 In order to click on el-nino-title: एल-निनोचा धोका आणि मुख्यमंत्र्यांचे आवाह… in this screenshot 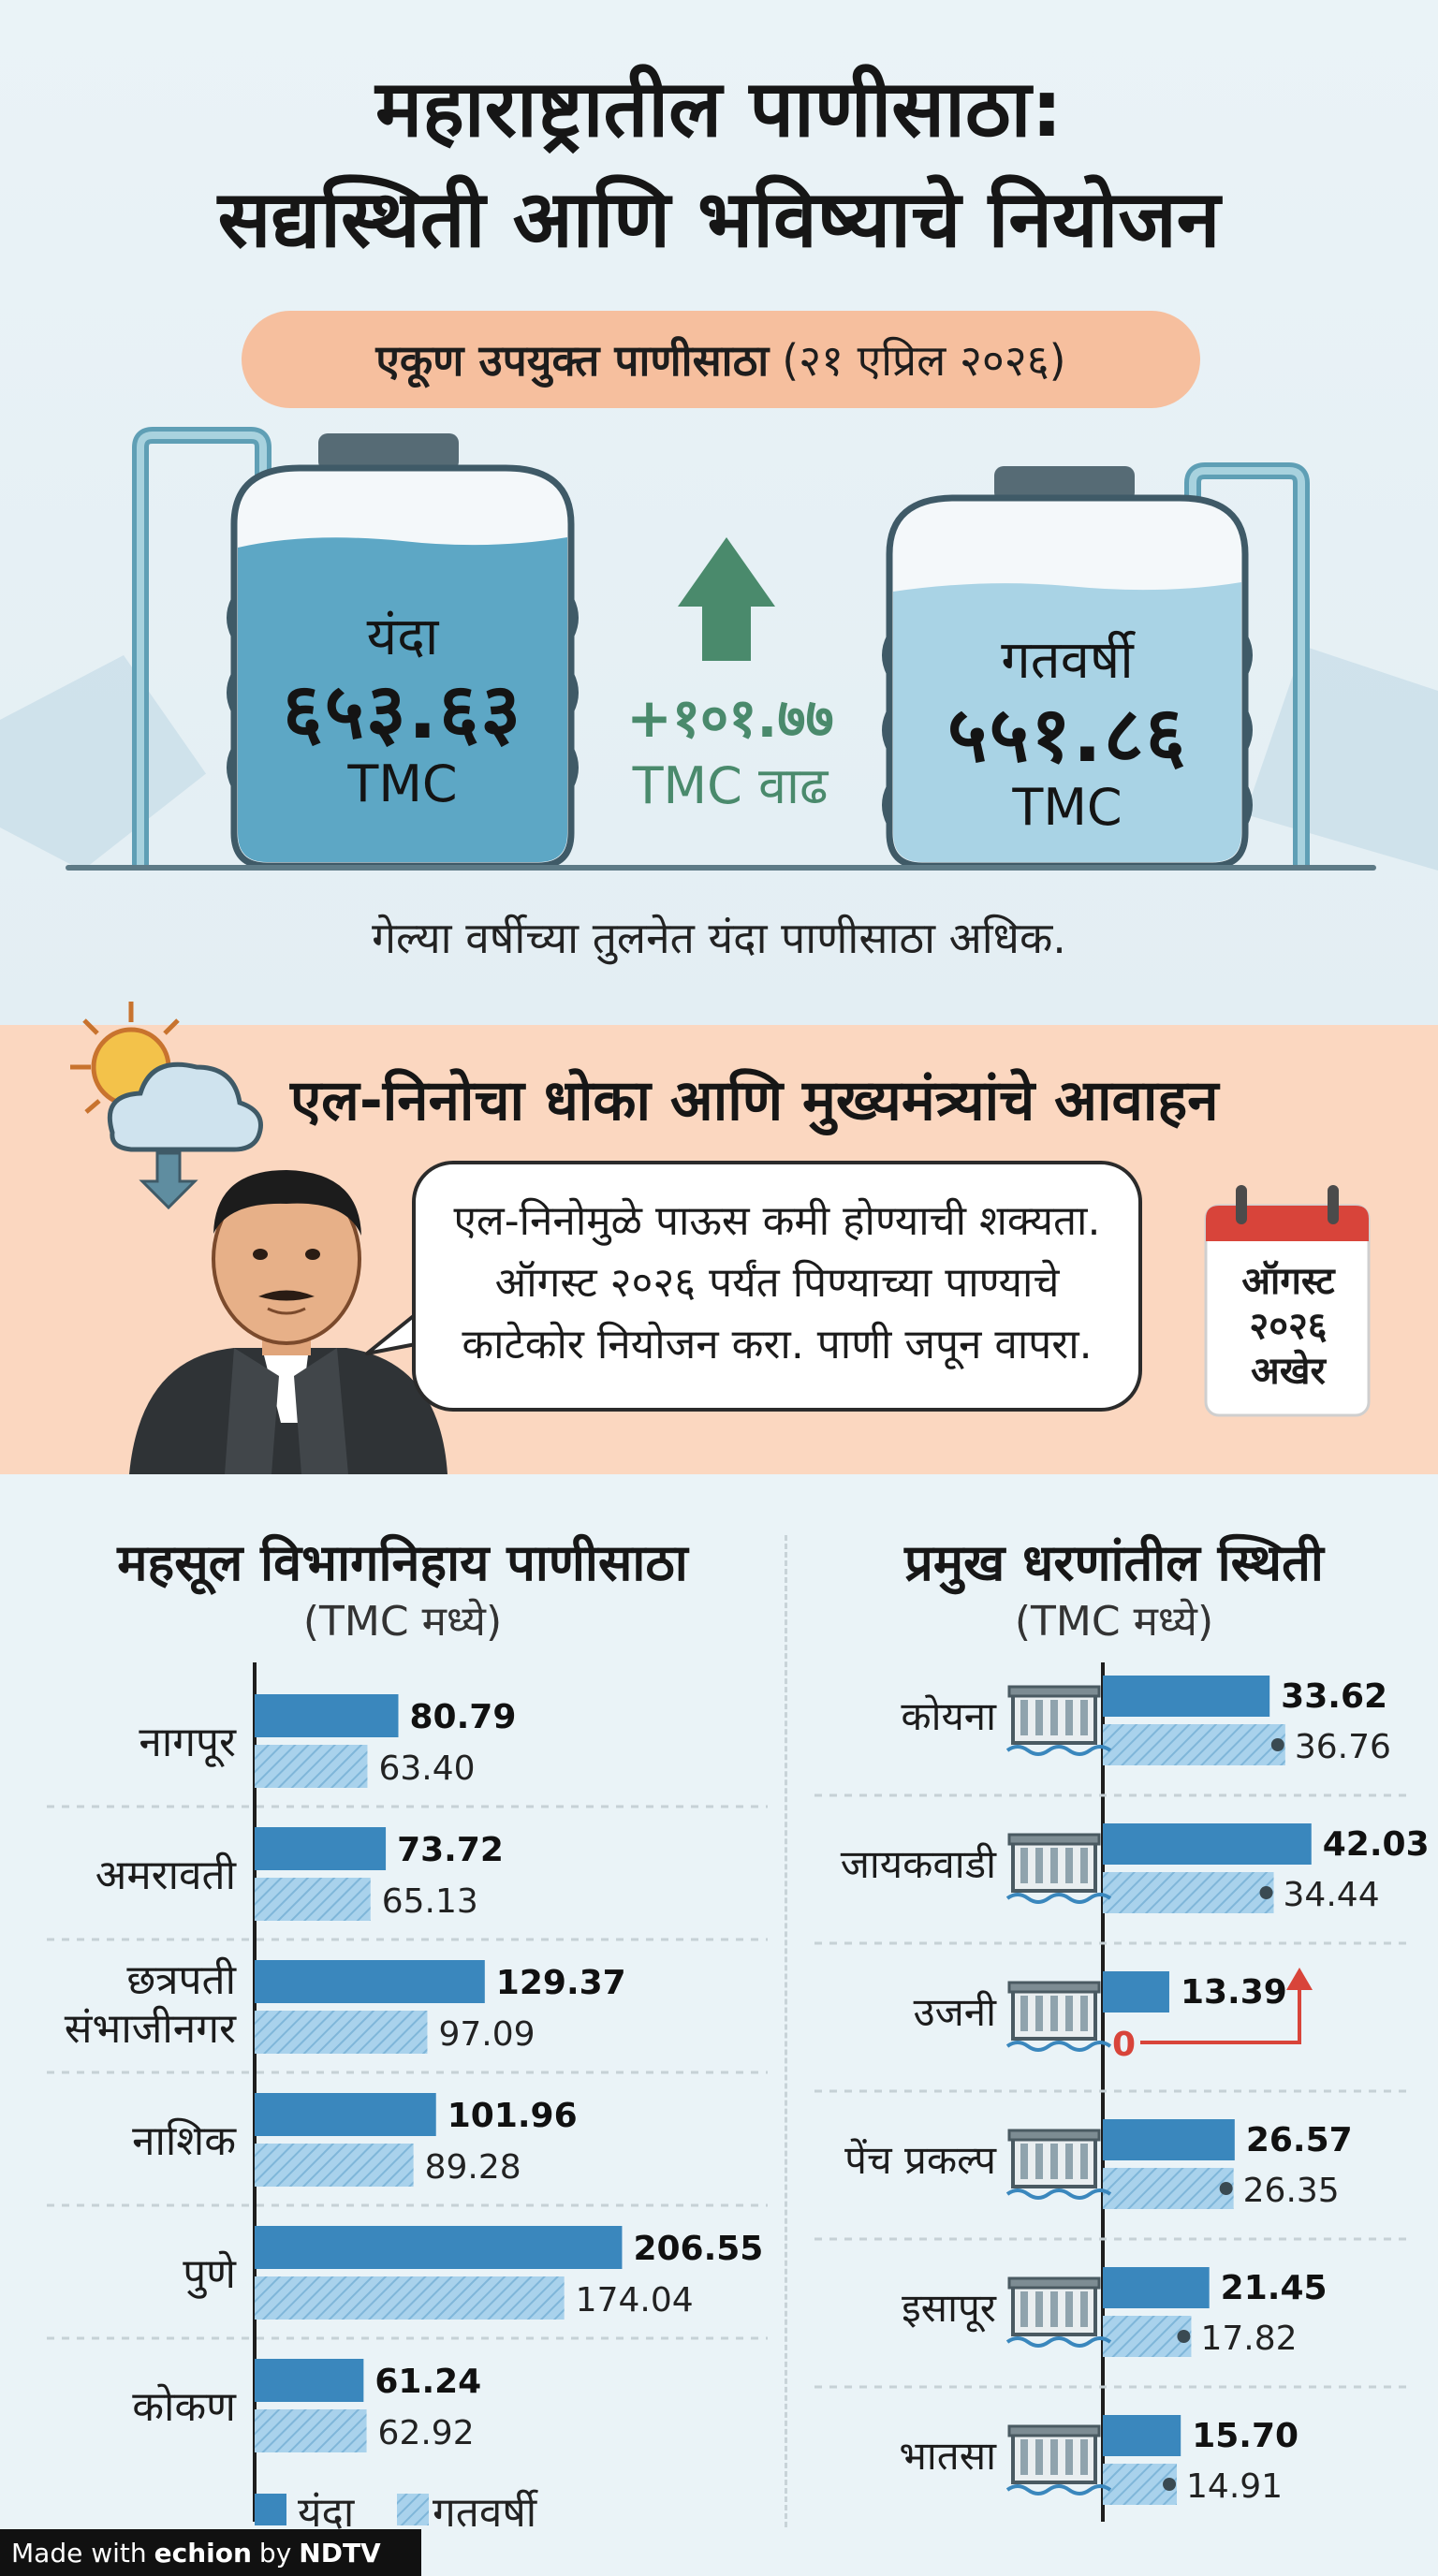, I will do `click(754, 1101)`.